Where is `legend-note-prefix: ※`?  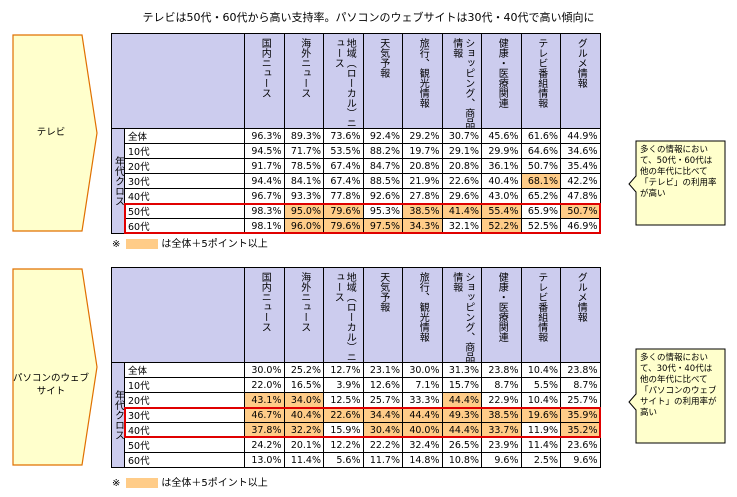
legend-note-prefix: ※ is located at coordinates (116, 483).